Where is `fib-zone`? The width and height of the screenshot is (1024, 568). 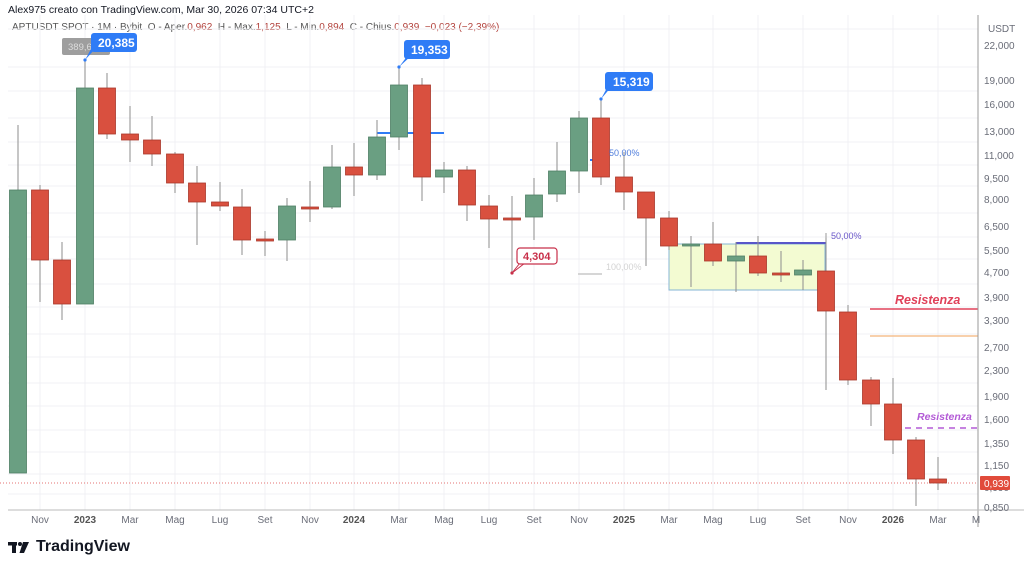
fib-zone is located at coordinates (747, 267).